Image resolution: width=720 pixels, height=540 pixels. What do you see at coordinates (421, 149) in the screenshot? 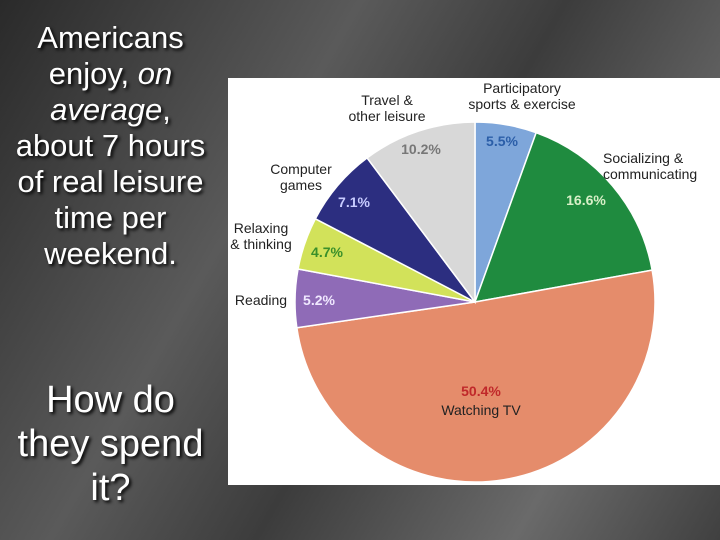
I see `value-label: 10.2%` at bounding box center [421, 149].